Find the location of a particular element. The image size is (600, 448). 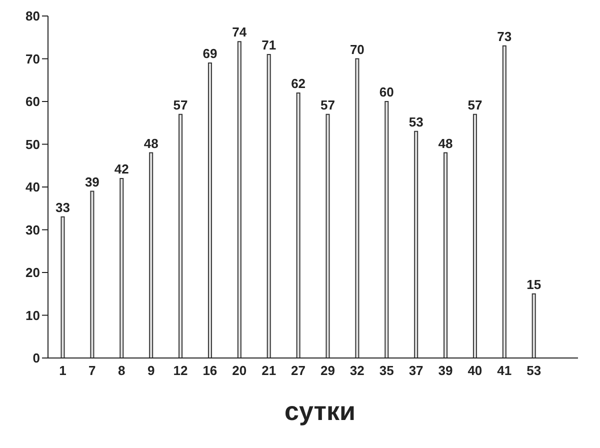

data-label: 15 is located at coordinates (534, 284).